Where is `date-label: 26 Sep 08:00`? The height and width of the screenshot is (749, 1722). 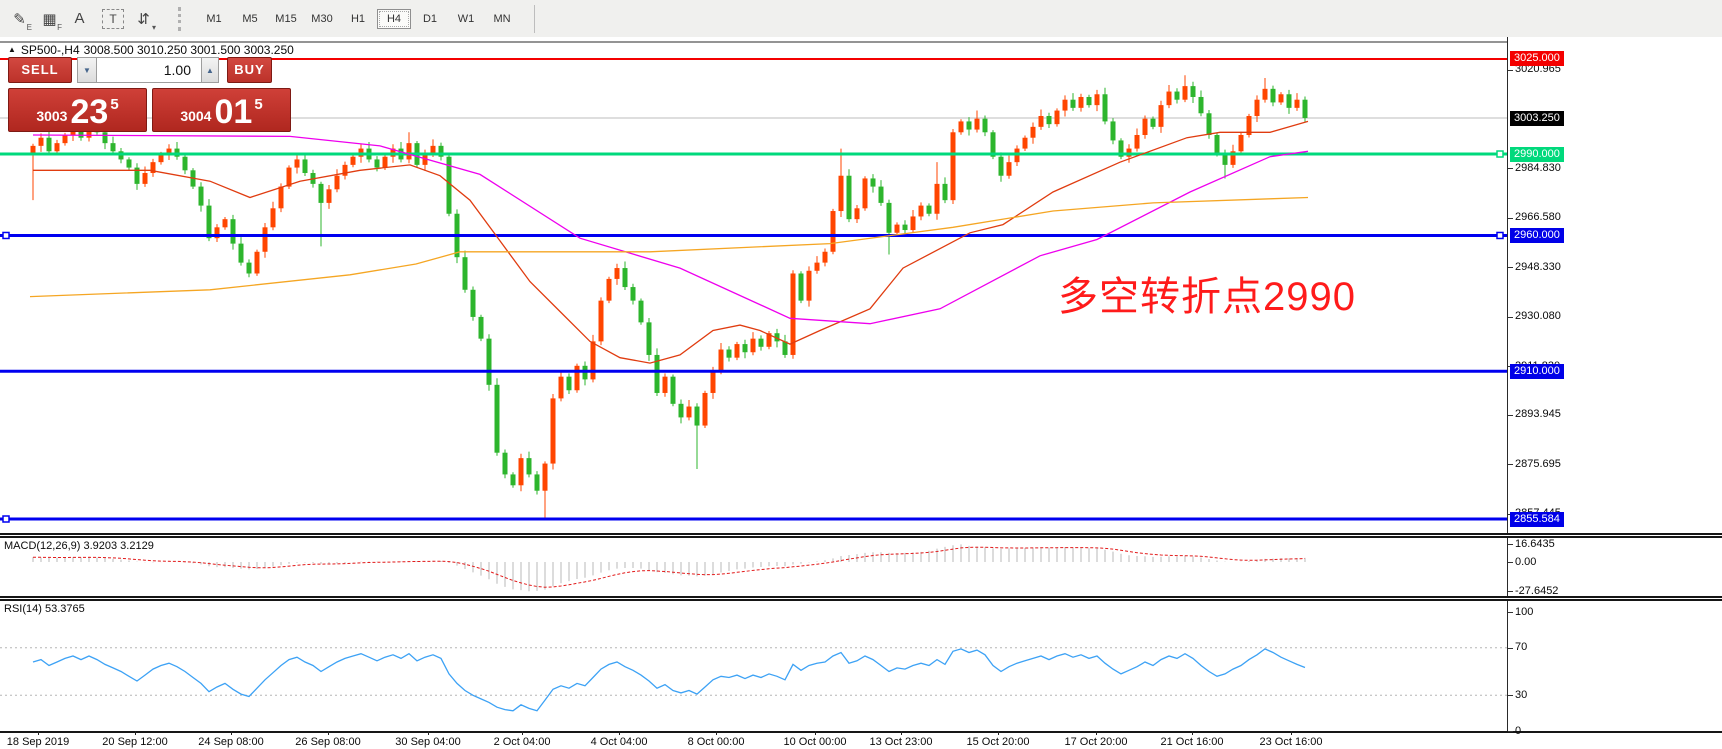
date-label: 26 Sep 08:00 is located at coordinates (328, 742).